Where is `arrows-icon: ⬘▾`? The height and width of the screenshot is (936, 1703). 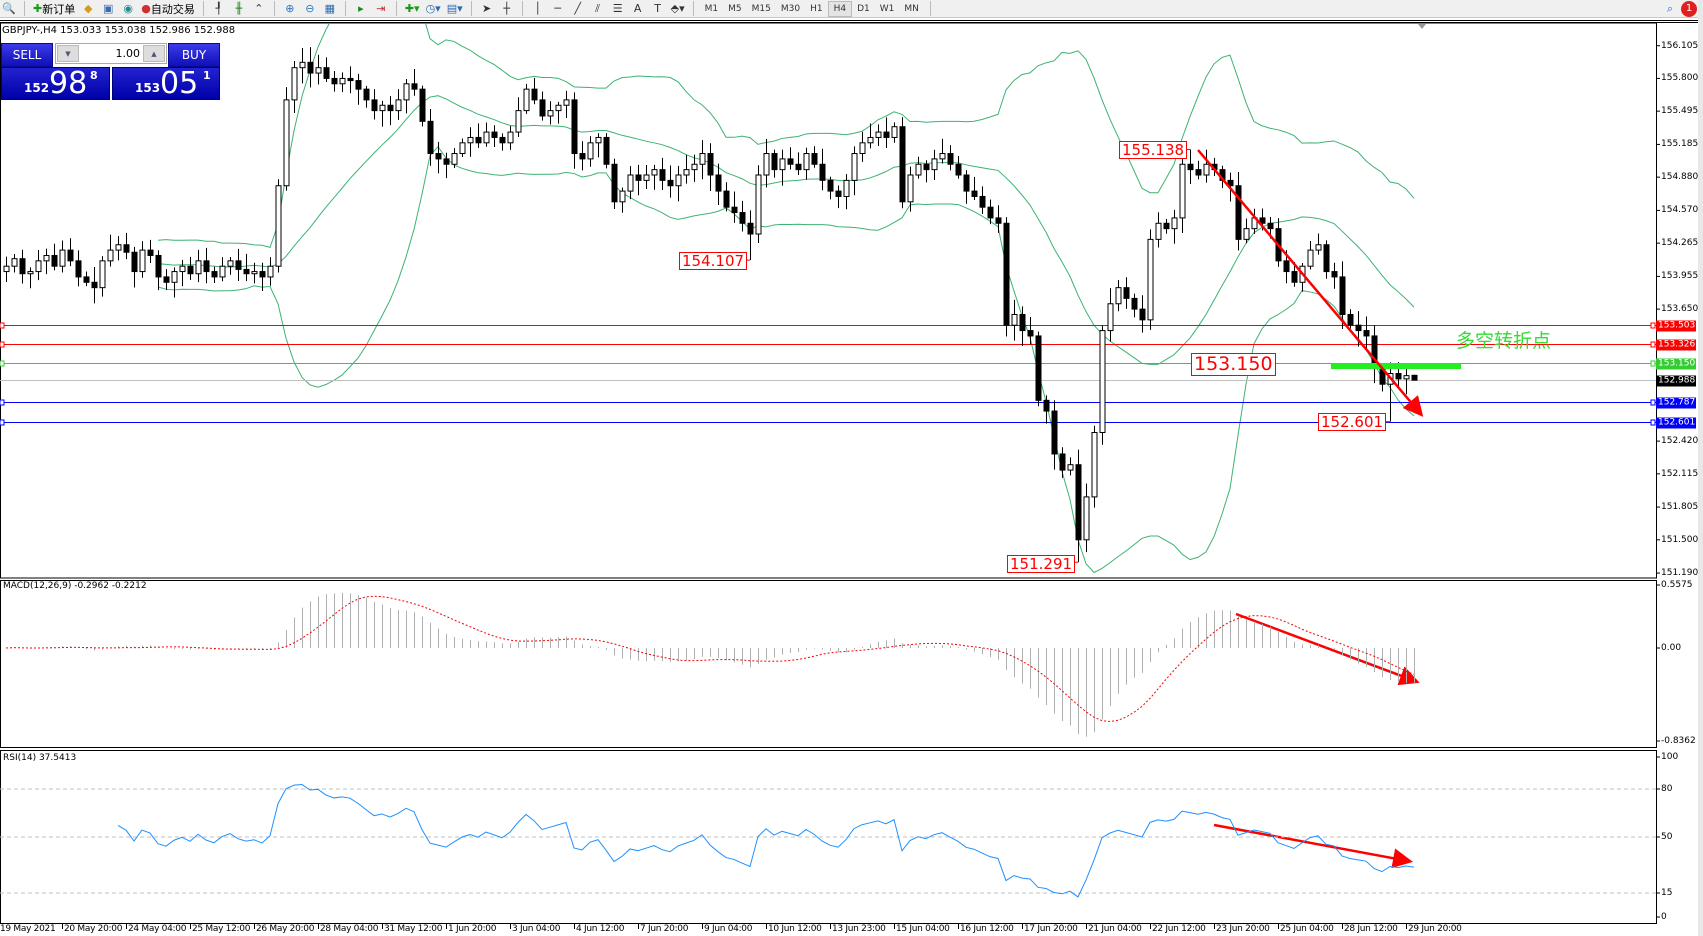
arrows-icon: ⬘▾ is located at coordinates (677, 8).